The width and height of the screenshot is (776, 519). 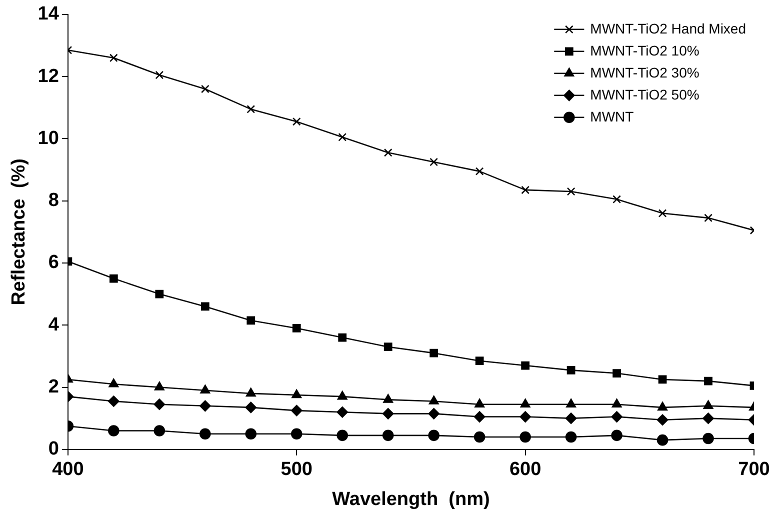 I want to click on x-tick-label: 600, so click(x=525, y=469).